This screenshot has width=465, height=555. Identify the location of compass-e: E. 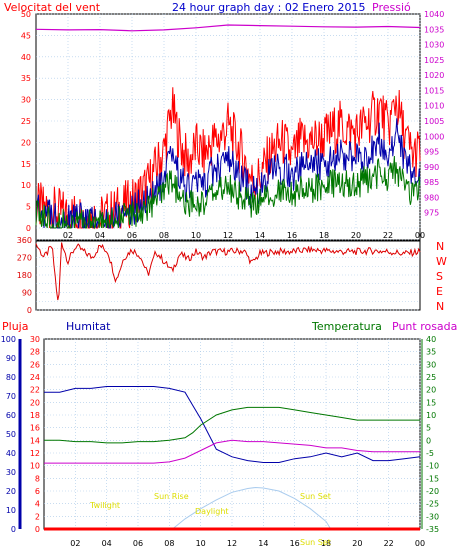
(439, 291).